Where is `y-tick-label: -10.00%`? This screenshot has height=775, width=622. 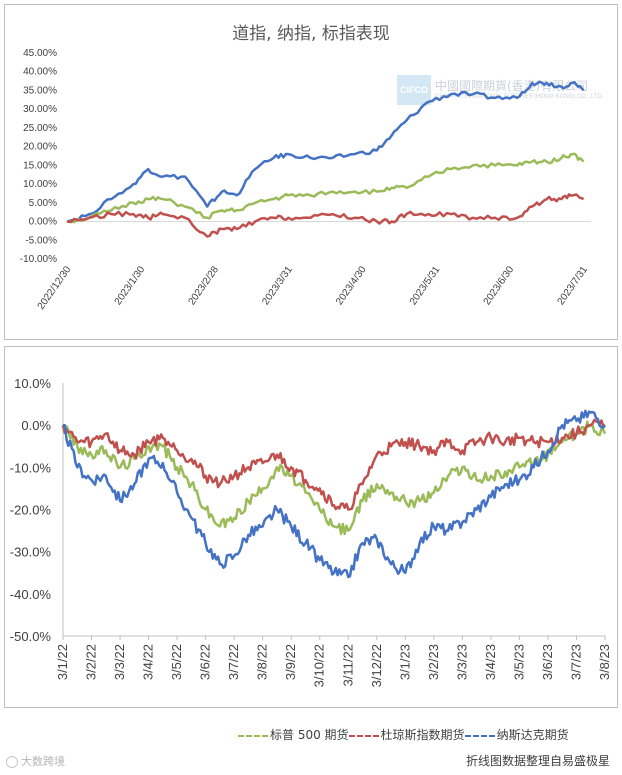
y-tick-label: -10.00% is located at coordinates (38, 259).